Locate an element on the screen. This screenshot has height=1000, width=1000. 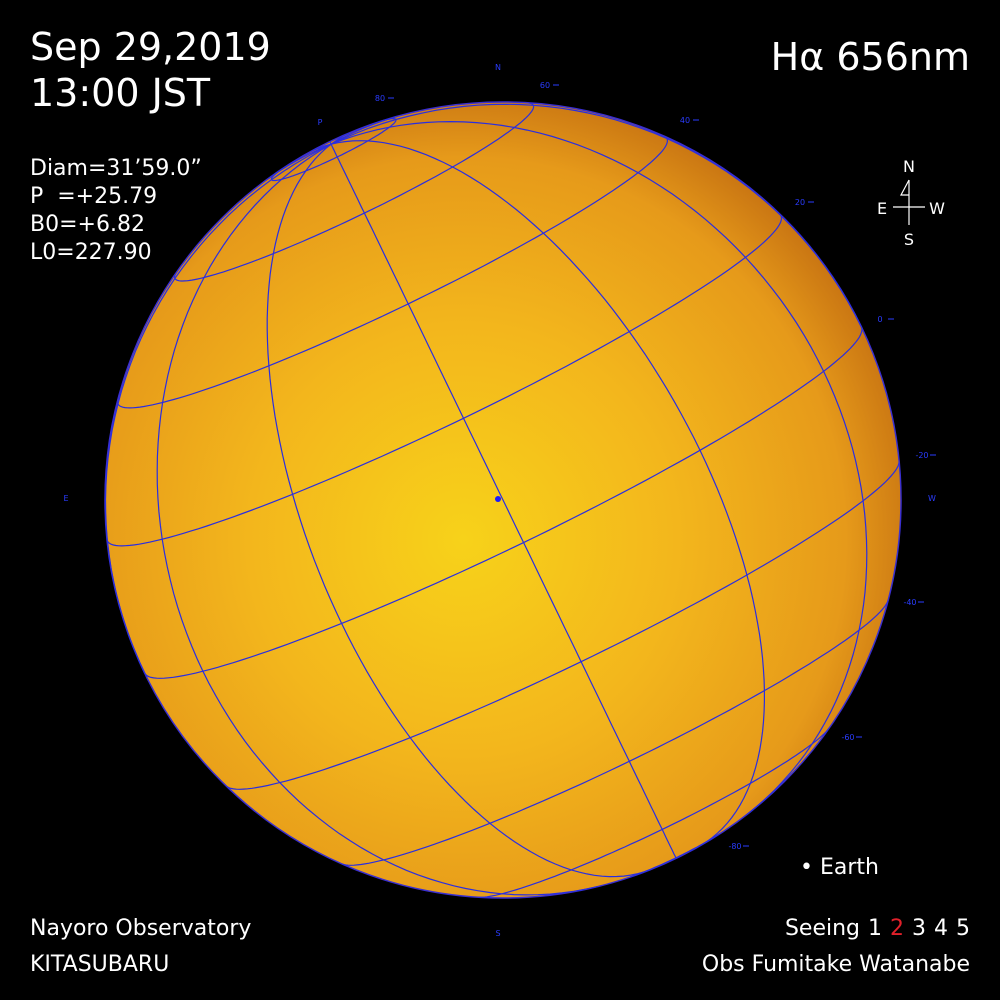
earth-label: • Earth is located at coordinates (839, 867).